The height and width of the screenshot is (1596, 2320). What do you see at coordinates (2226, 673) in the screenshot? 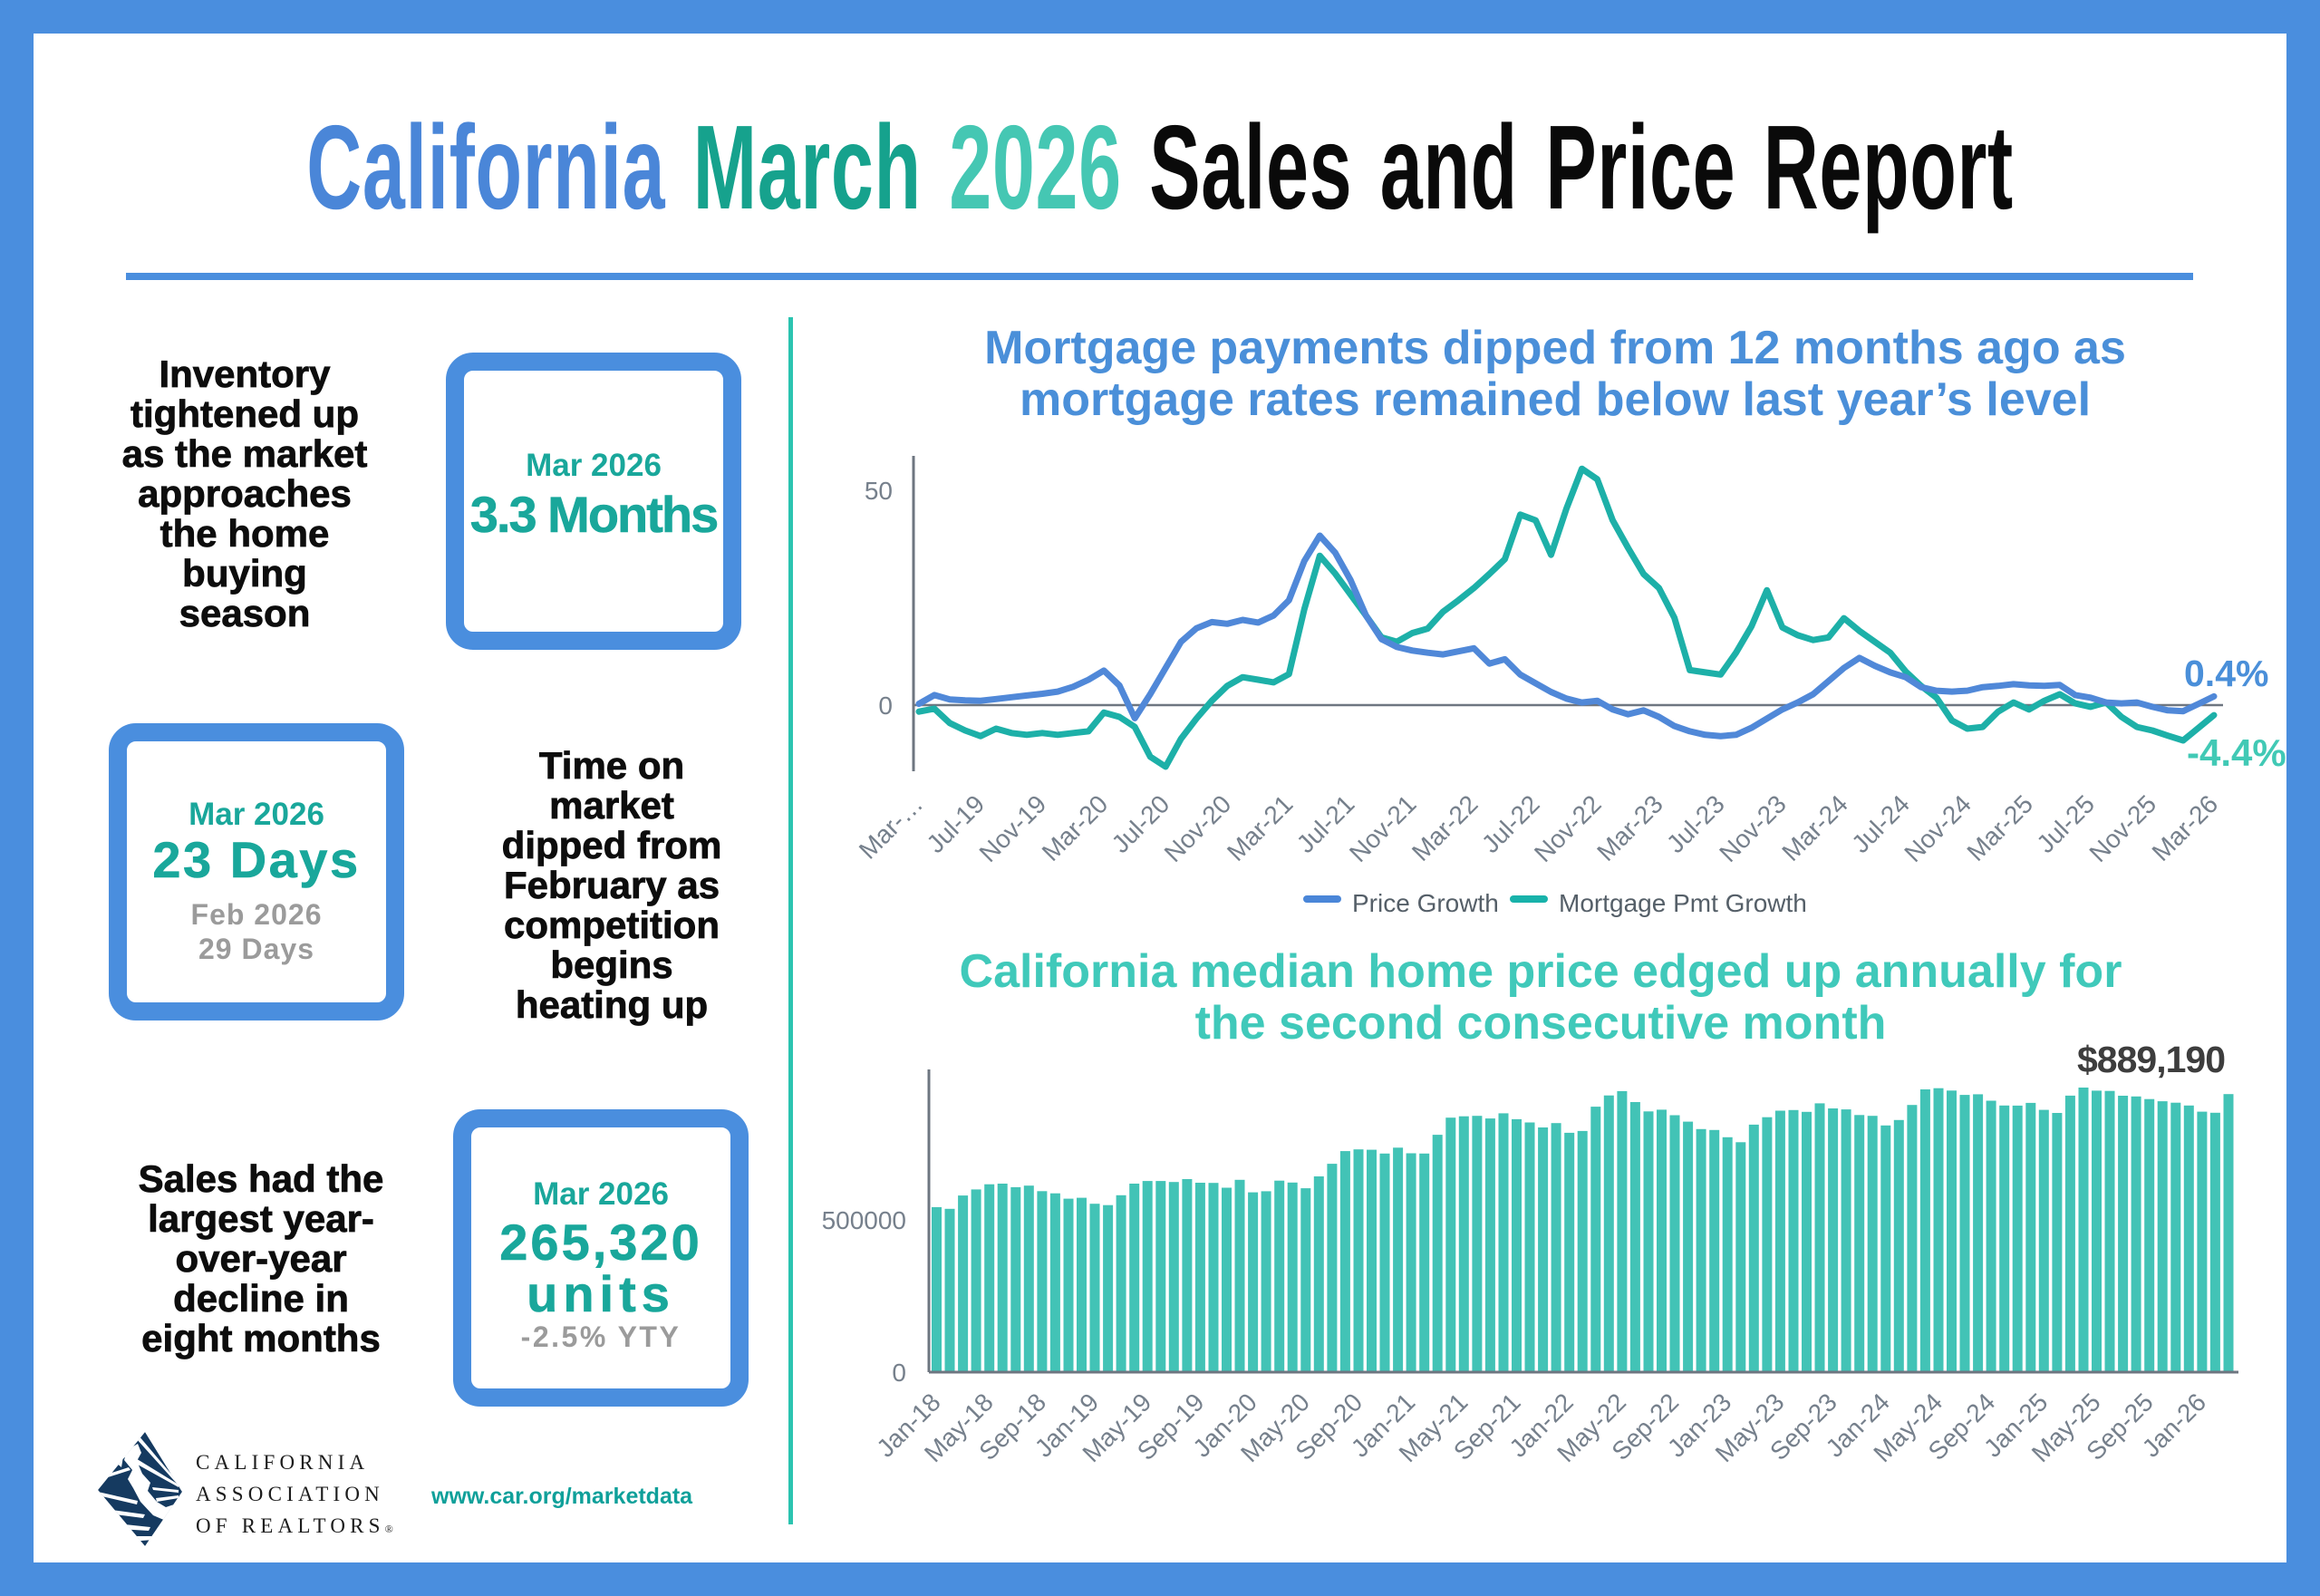
I see `svg-text: 0.4%` at bounding box center [2226, 673].